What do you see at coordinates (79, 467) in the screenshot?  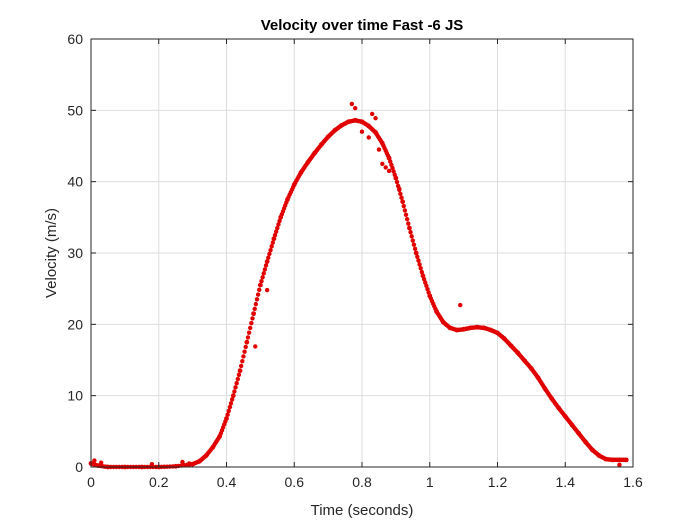 I see `y-tick-label: 0` at bounding box center [79, 467].